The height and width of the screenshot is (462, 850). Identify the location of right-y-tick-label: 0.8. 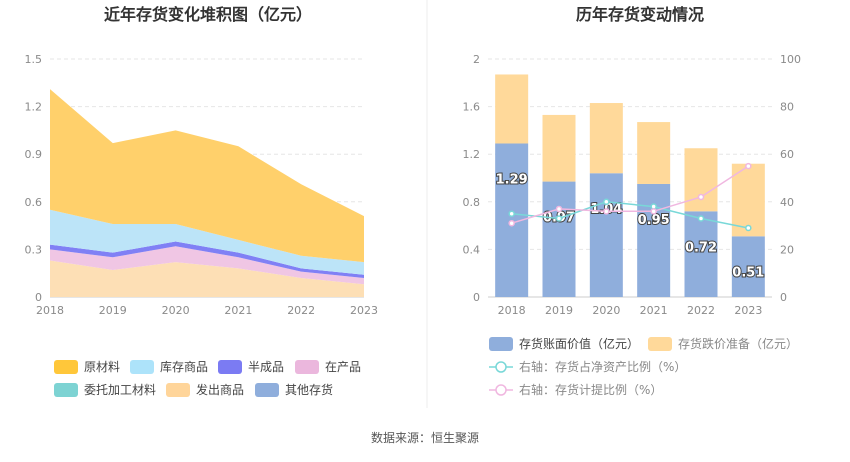
(472, 202).